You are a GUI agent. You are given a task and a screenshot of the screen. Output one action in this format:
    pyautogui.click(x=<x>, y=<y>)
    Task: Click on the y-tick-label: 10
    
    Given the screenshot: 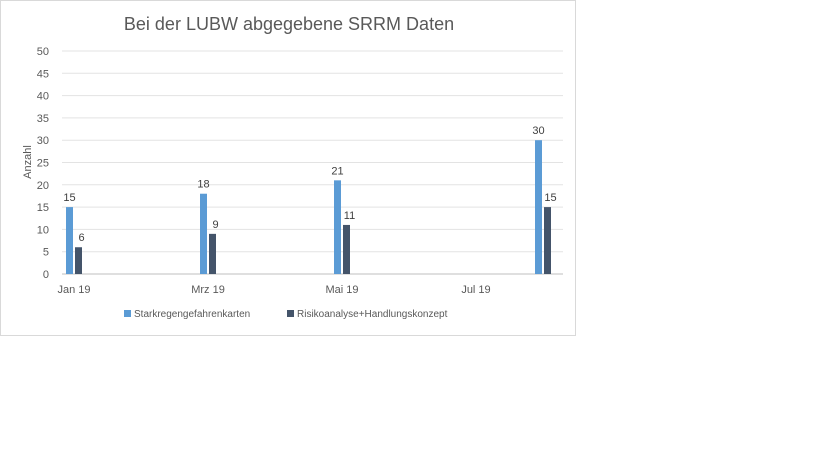 What is the action you would take?
    pyautogui.click(x=43, y=230)
    